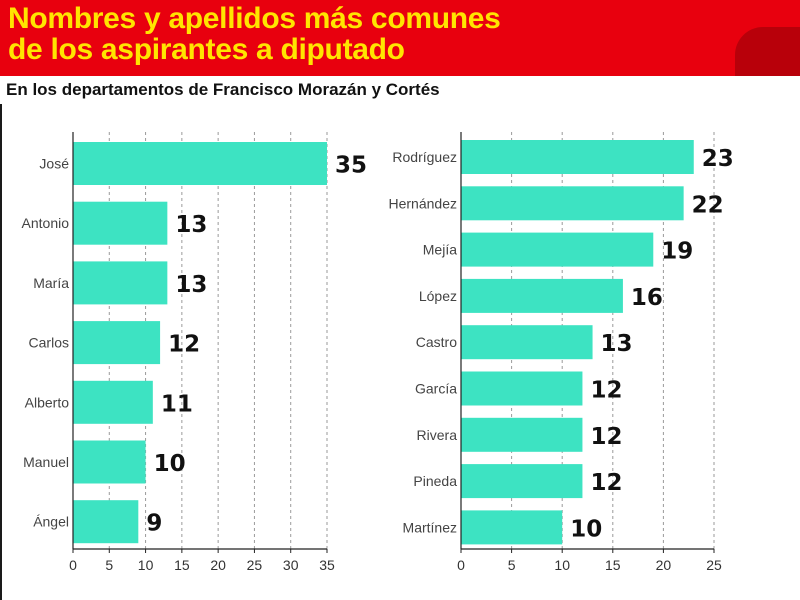 This screenshot has width=800, height=600. What do you see at coordinates (154, 524) in the screenshot?
I see `names-value-label: 9` at bounding box center [154, 524].